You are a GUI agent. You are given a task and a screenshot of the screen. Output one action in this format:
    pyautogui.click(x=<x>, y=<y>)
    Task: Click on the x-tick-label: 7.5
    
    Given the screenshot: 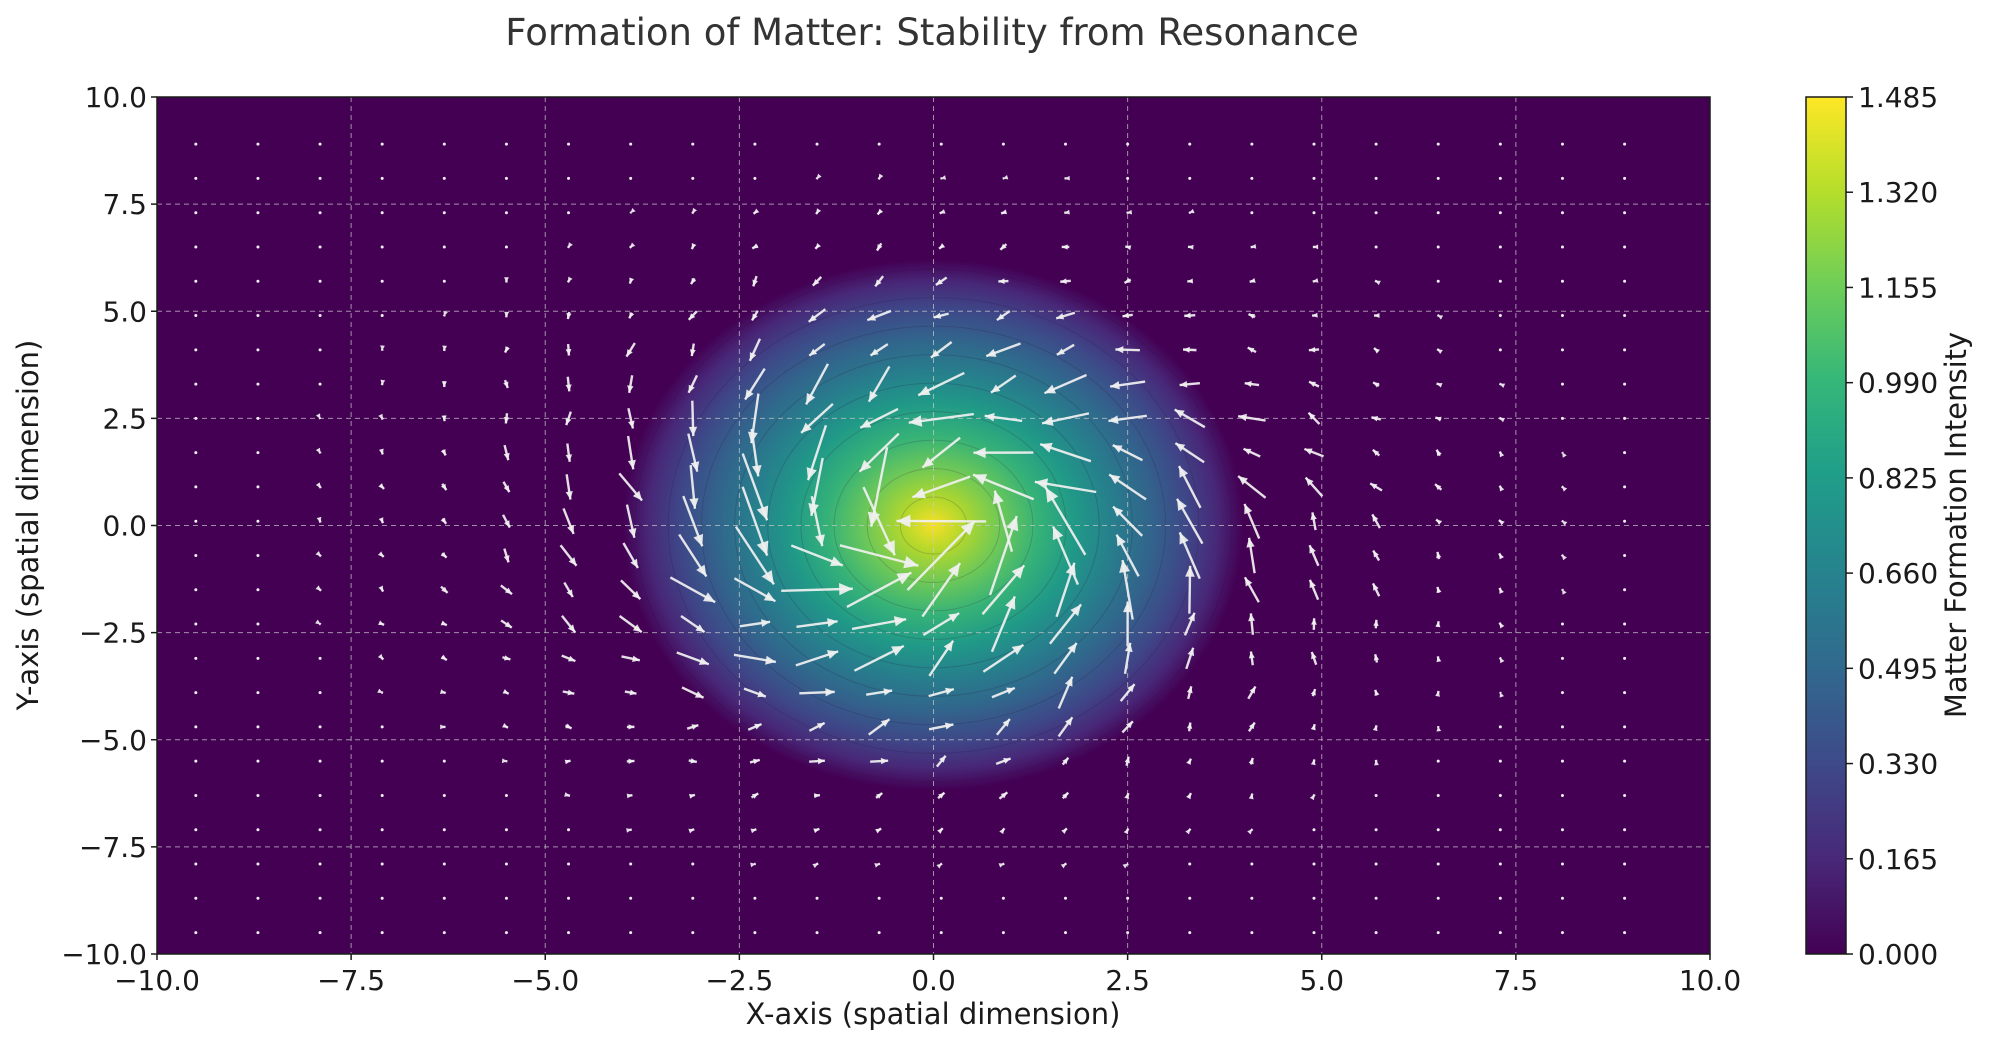 What is the action you would take?
    pyautogui.click(x=1516, y=980)
    